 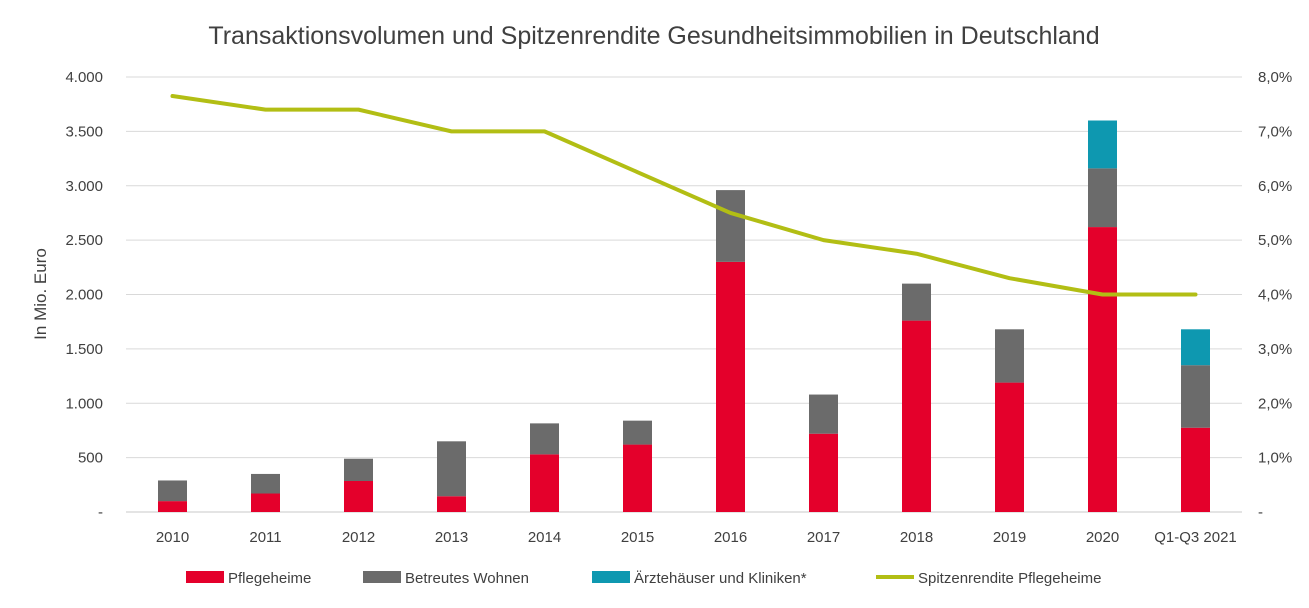 What do you see at coordinates (269, 578) in the screenshot?
I see `legend-label: Pflegeheime` at bounding box center [269, 578].